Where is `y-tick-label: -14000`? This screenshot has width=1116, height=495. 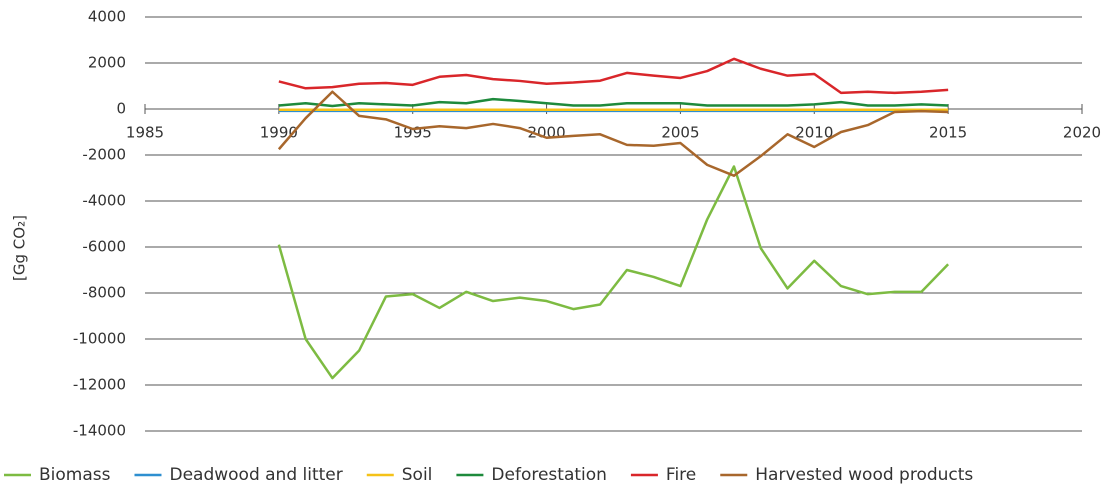
y-tick-label: -14000 is located at coordinates (99, 431).